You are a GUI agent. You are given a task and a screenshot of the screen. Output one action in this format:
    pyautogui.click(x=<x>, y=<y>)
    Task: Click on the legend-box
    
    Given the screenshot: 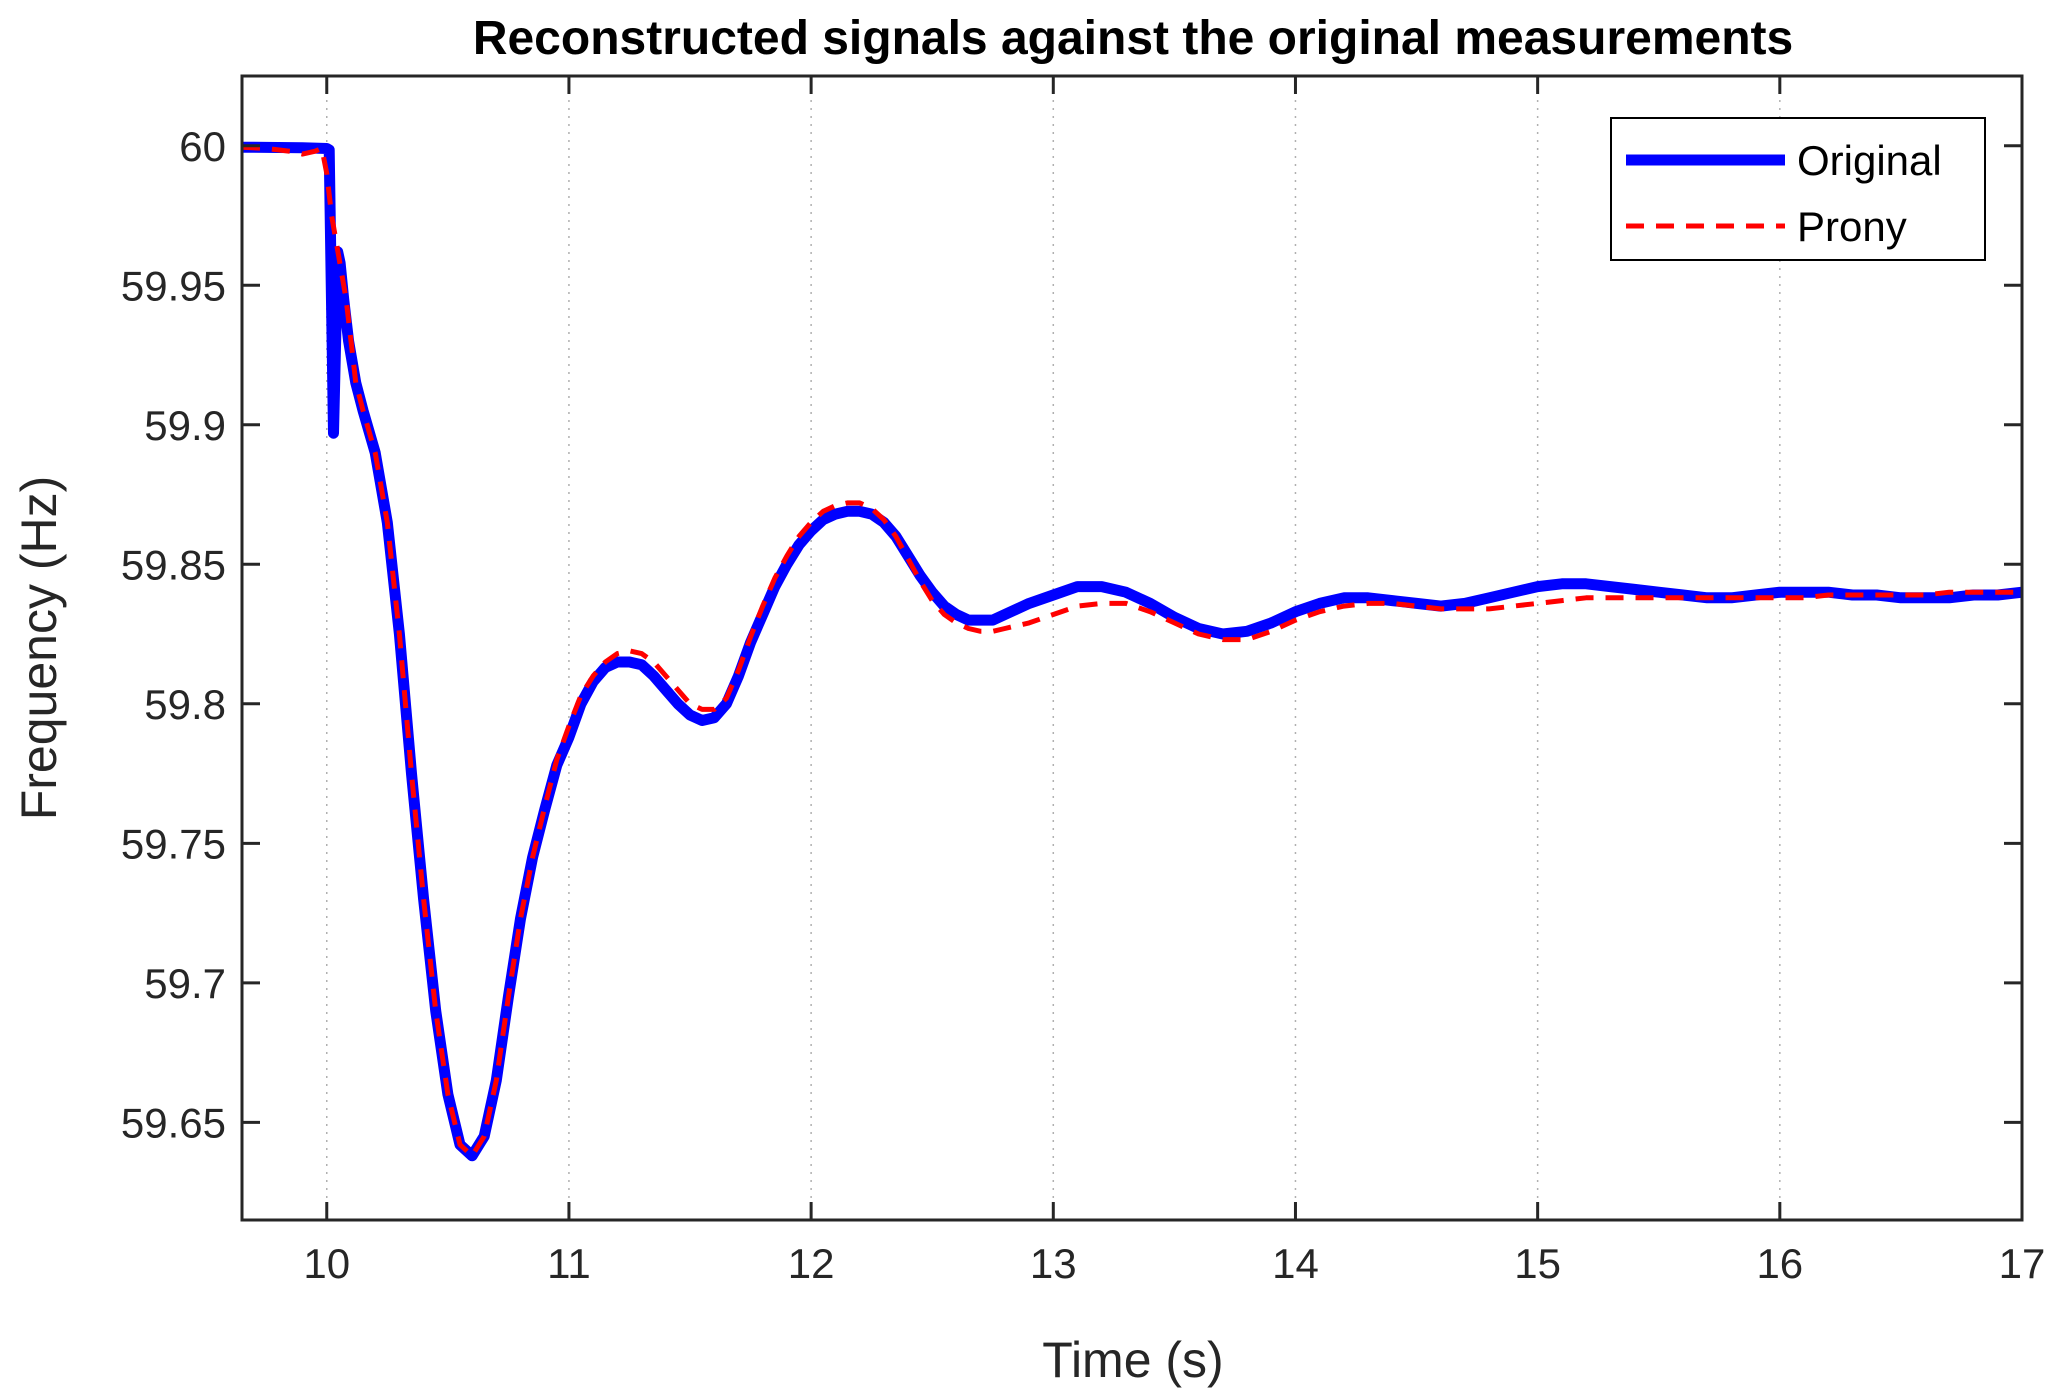 What is the action you would take?
    pyautogui.click(x=1798, y=189)
    